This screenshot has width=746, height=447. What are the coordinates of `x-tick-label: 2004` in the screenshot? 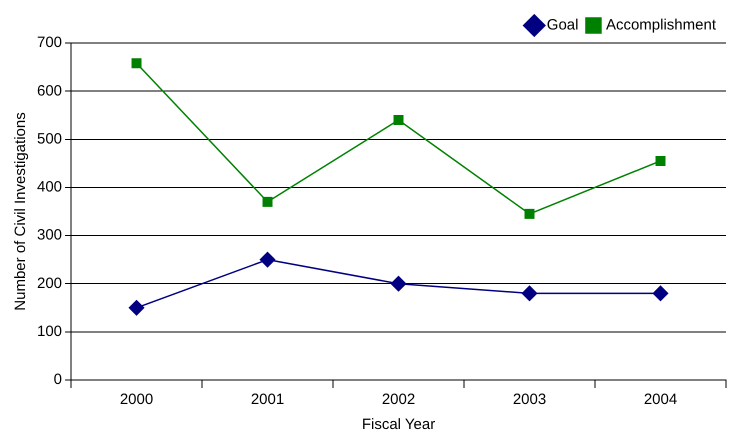 It's located at (661, 399).